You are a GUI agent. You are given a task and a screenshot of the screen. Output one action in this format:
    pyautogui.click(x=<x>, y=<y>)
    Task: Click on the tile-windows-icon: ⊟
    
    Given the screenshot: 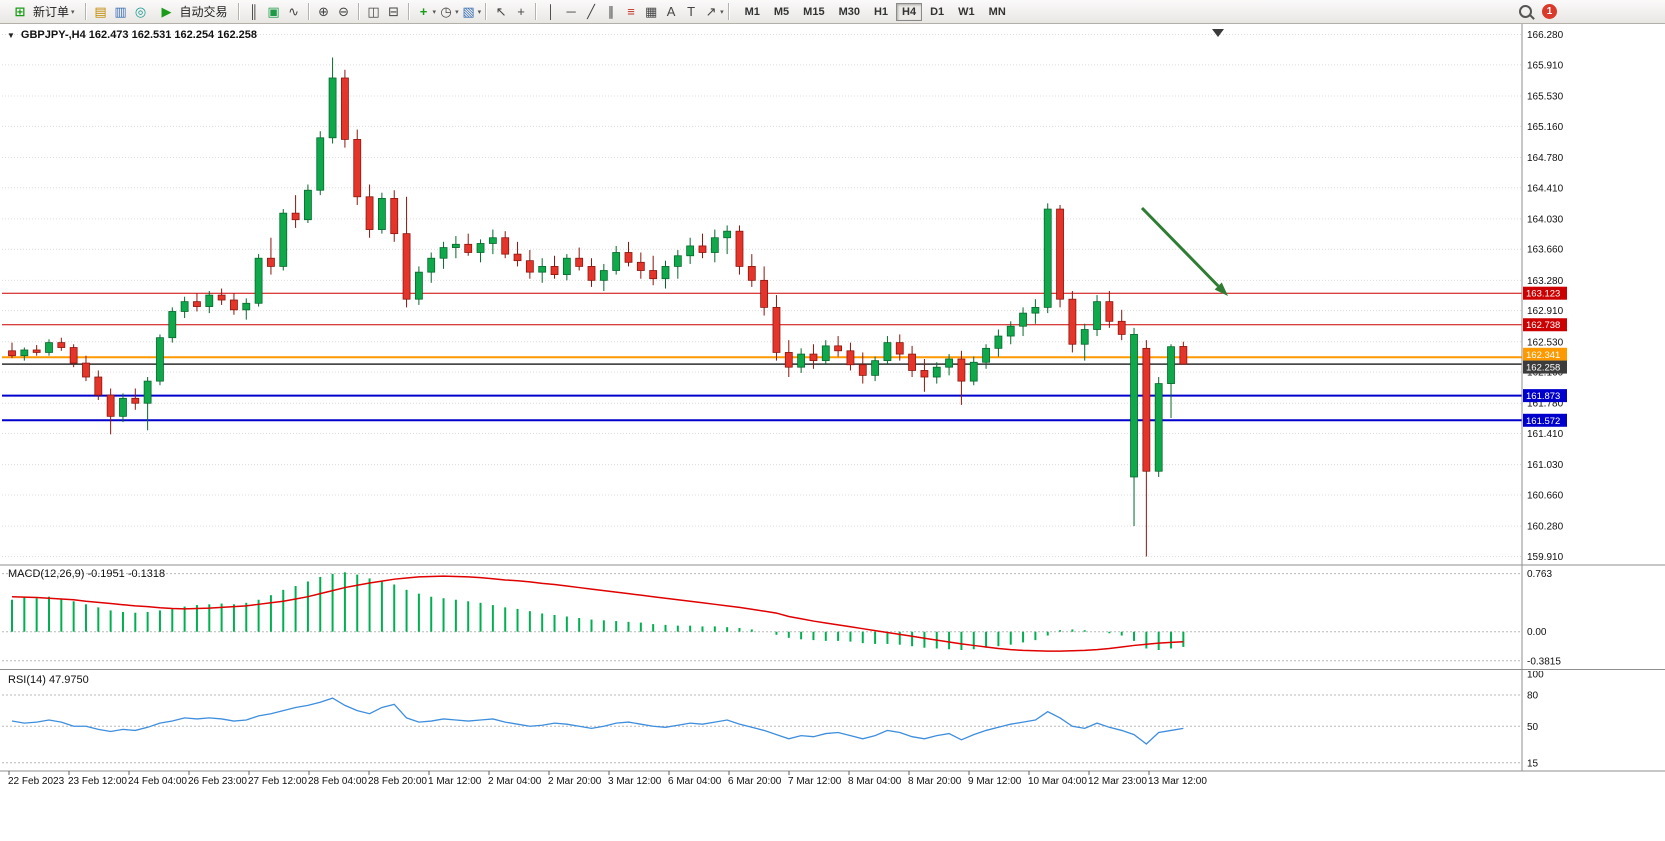 What is the action you would take?
    pyautogui.click(x=393, y=11)
    